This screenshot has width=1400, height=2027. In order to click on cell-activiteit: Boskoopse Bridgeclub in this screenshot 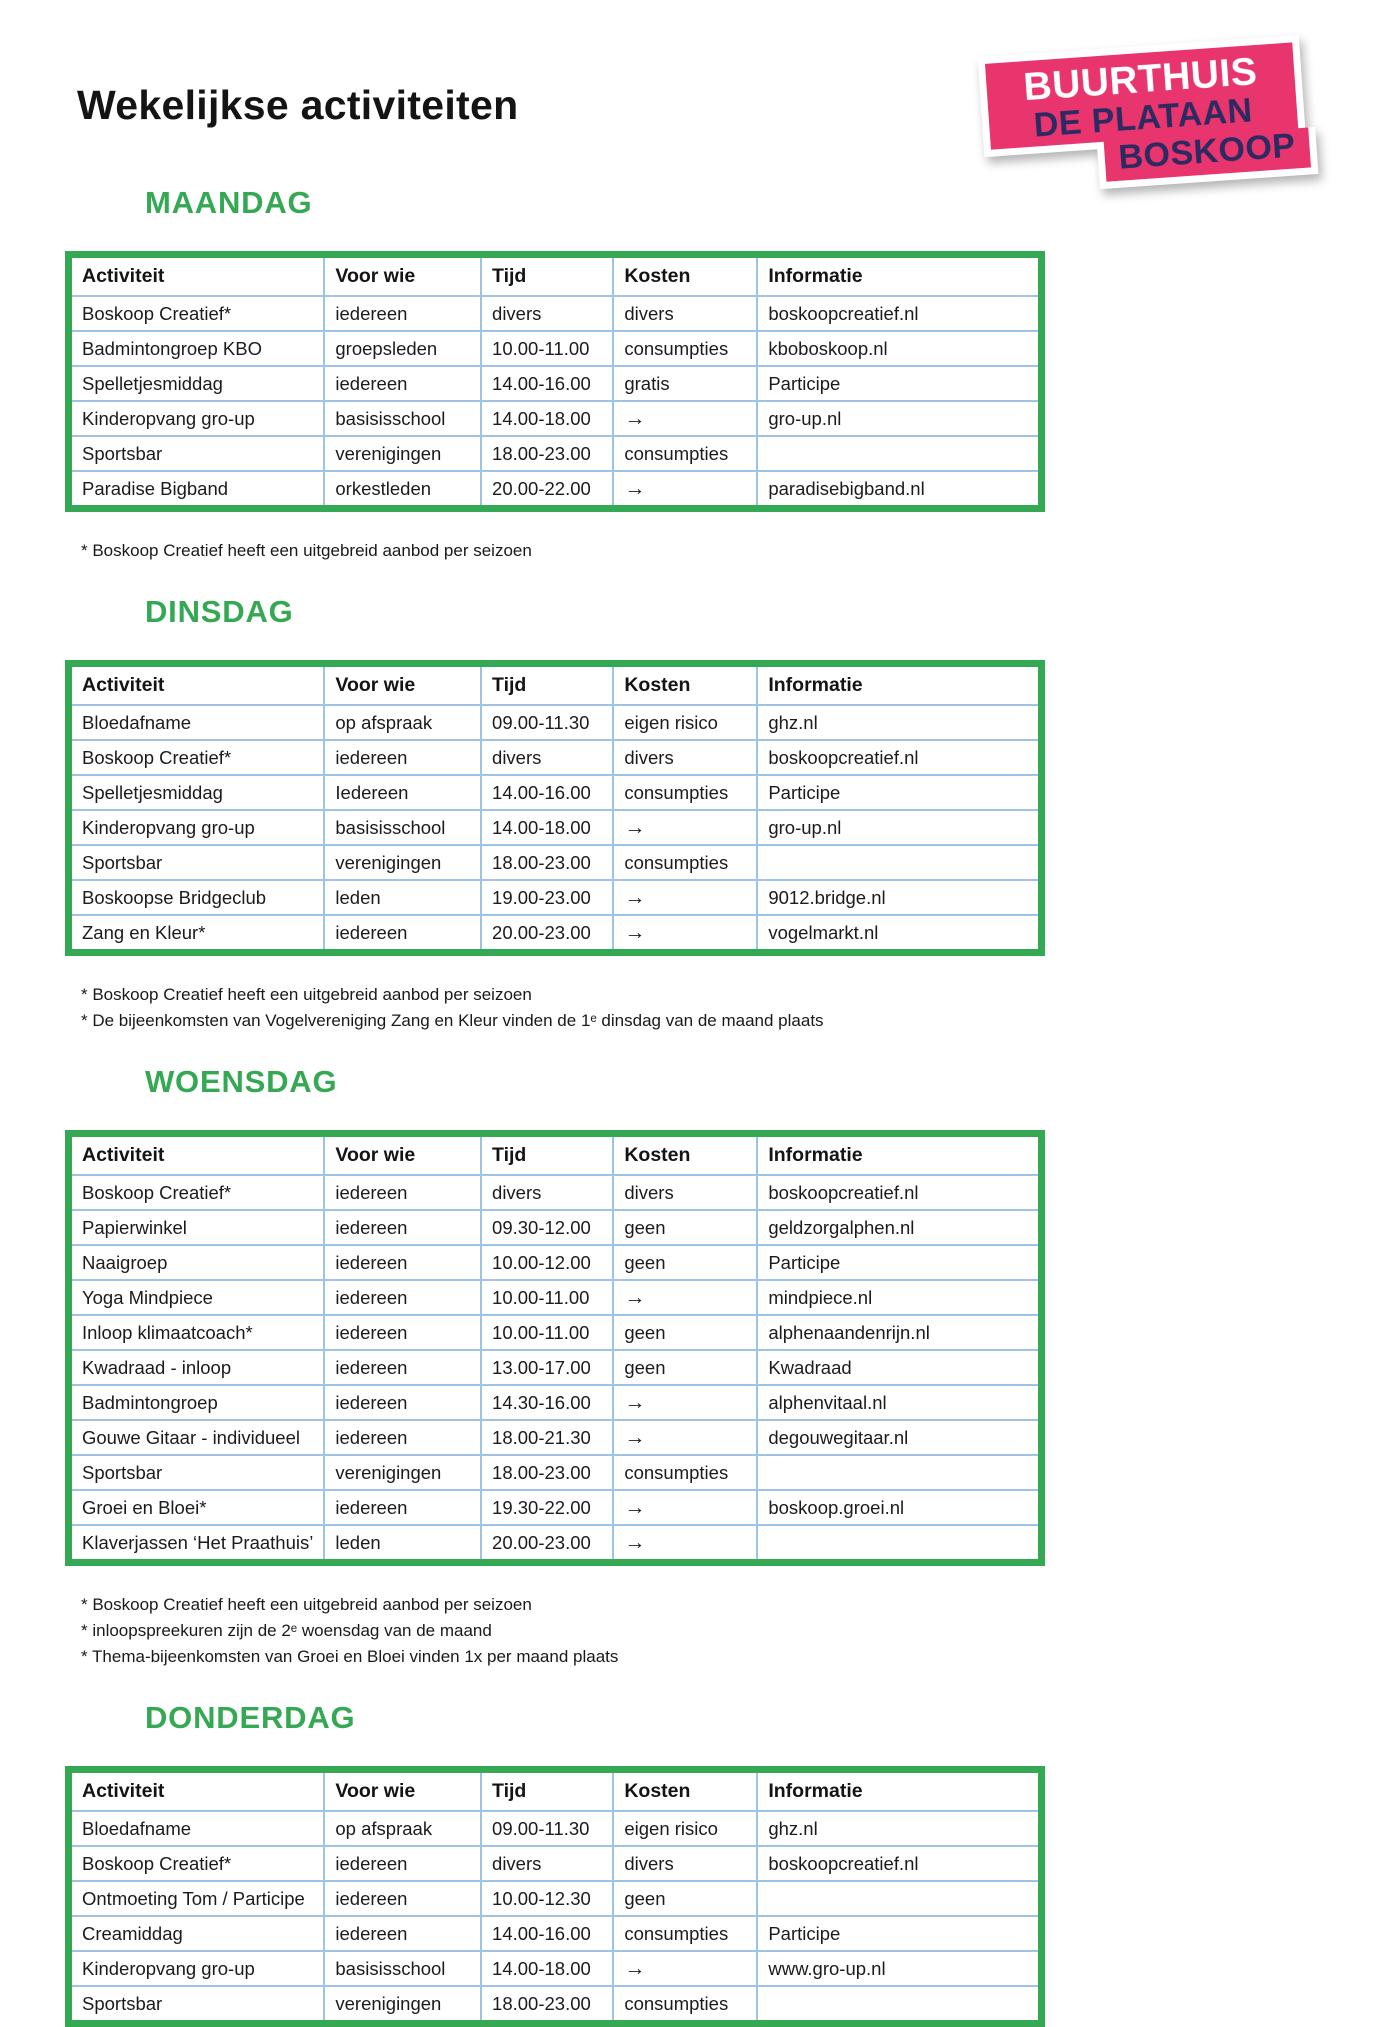, I will do `click(196, 897)`.